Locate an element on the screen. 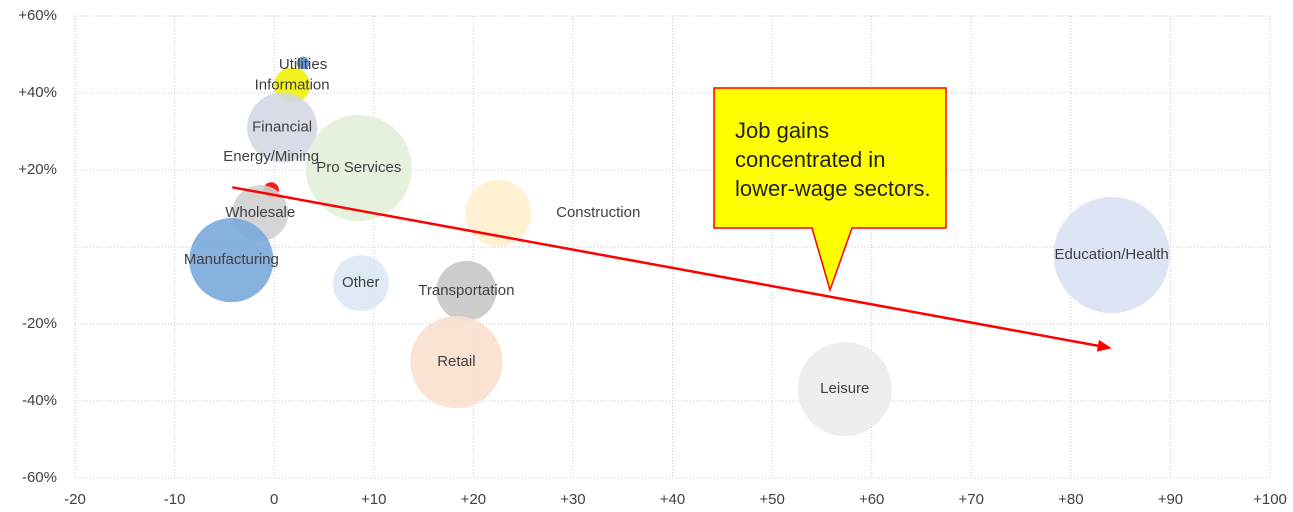 The image size is (1293, 512). y-tick-label: +20% is located at coordinates (37, 169).